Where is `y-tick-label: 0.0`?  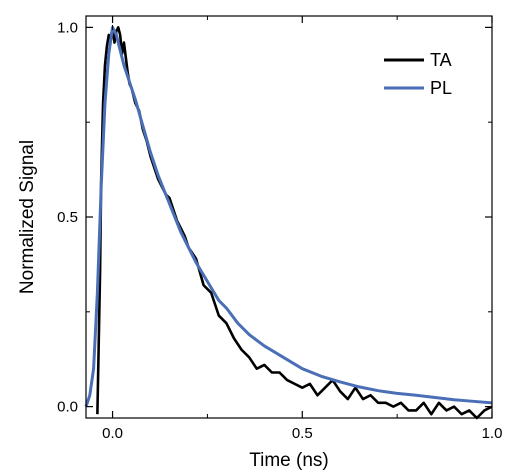
y-tick-label: 0.0 is located at coordinates (67, 407).